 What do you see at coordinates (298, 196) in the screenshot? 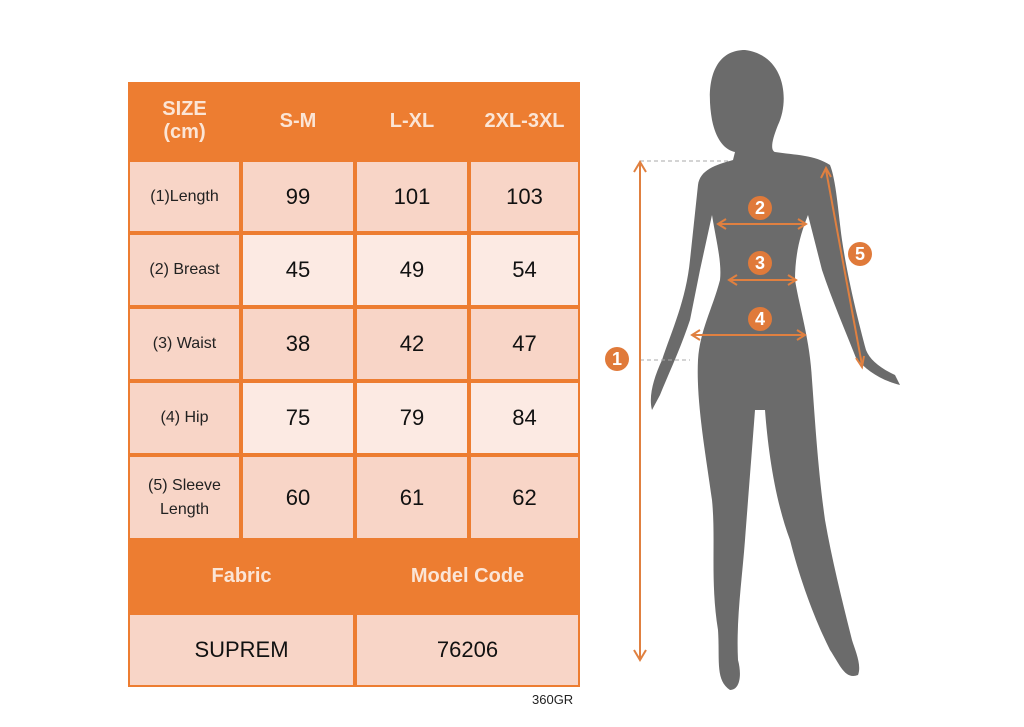
I see `size-value: 99` at bounding box center [298, 196].